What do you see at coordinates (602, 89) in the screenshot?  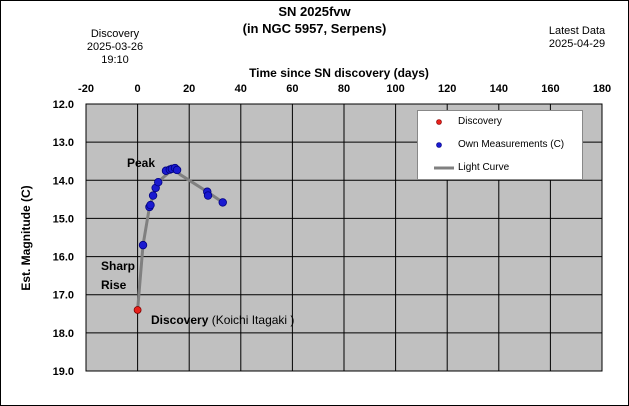 I see `x-tick-label: 180` at bounding box center [602, 89].